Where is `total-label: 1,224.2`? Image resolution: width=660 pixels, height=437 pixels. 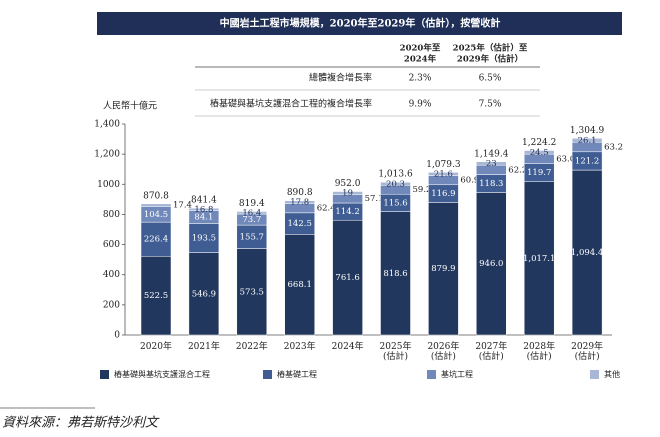 total-label: 1,224.2 is located at coordinates (539, 143).